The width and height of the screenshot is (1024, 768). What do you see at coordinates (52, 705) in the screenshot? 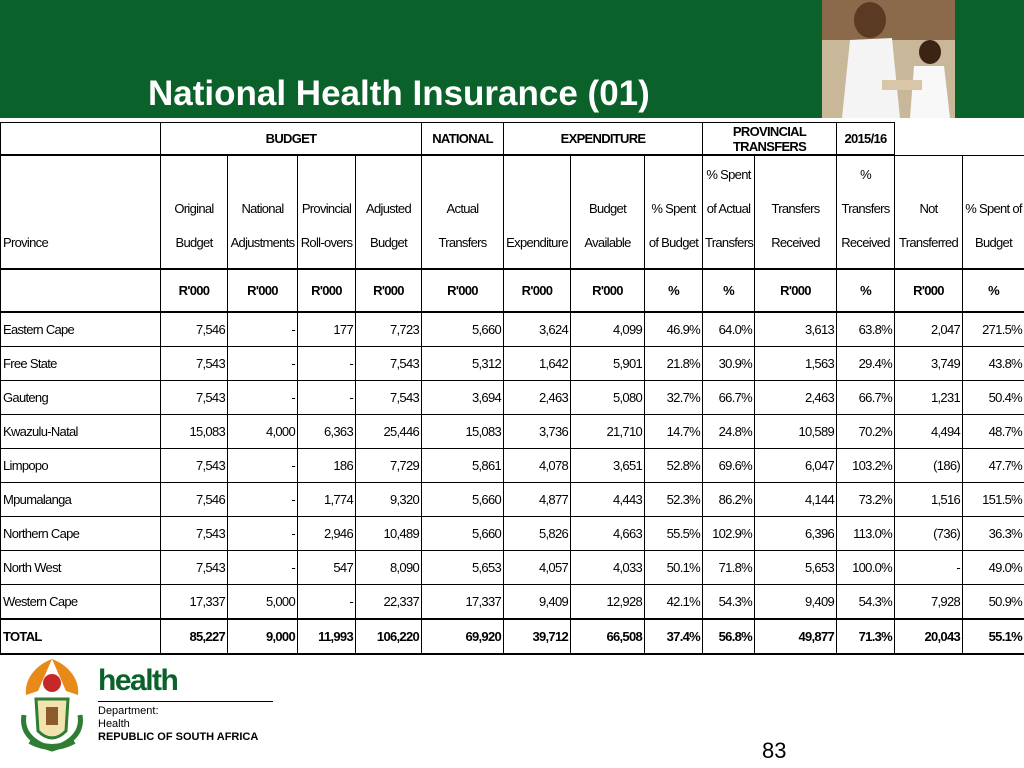
I see `coat-of-arms` at bounding box center [52, 705].